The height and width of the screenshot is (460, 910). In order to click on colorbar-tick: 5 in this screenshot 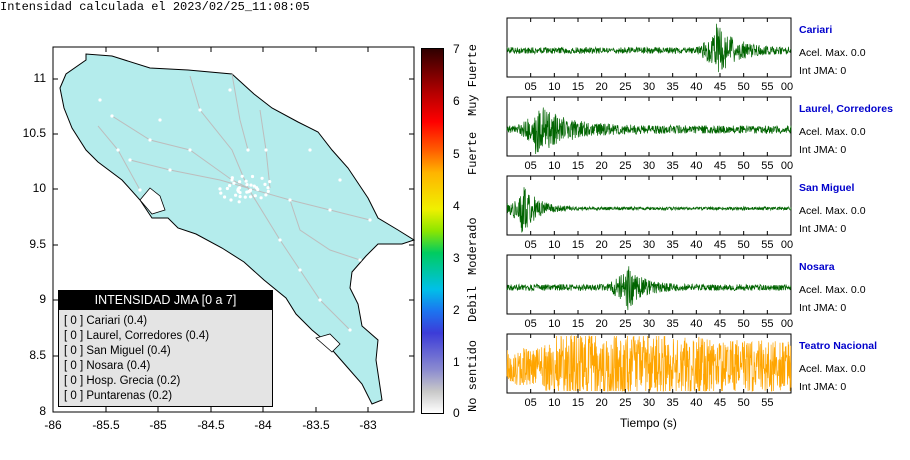, I will do `click(456, 154)`.